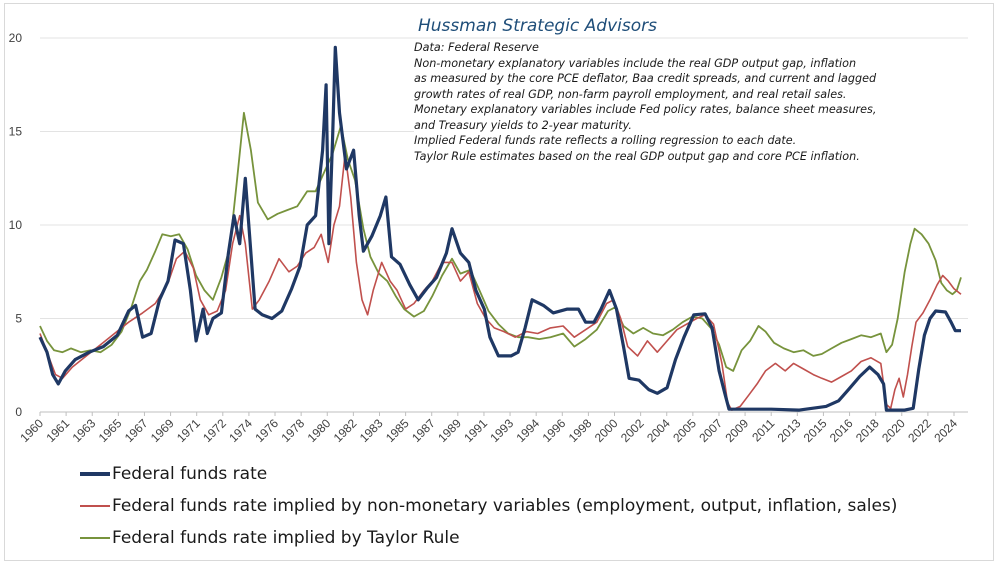  Describe the element at coordinates (554, 430) in the screenshot. I see `x-tick-label: 1996` at that location.